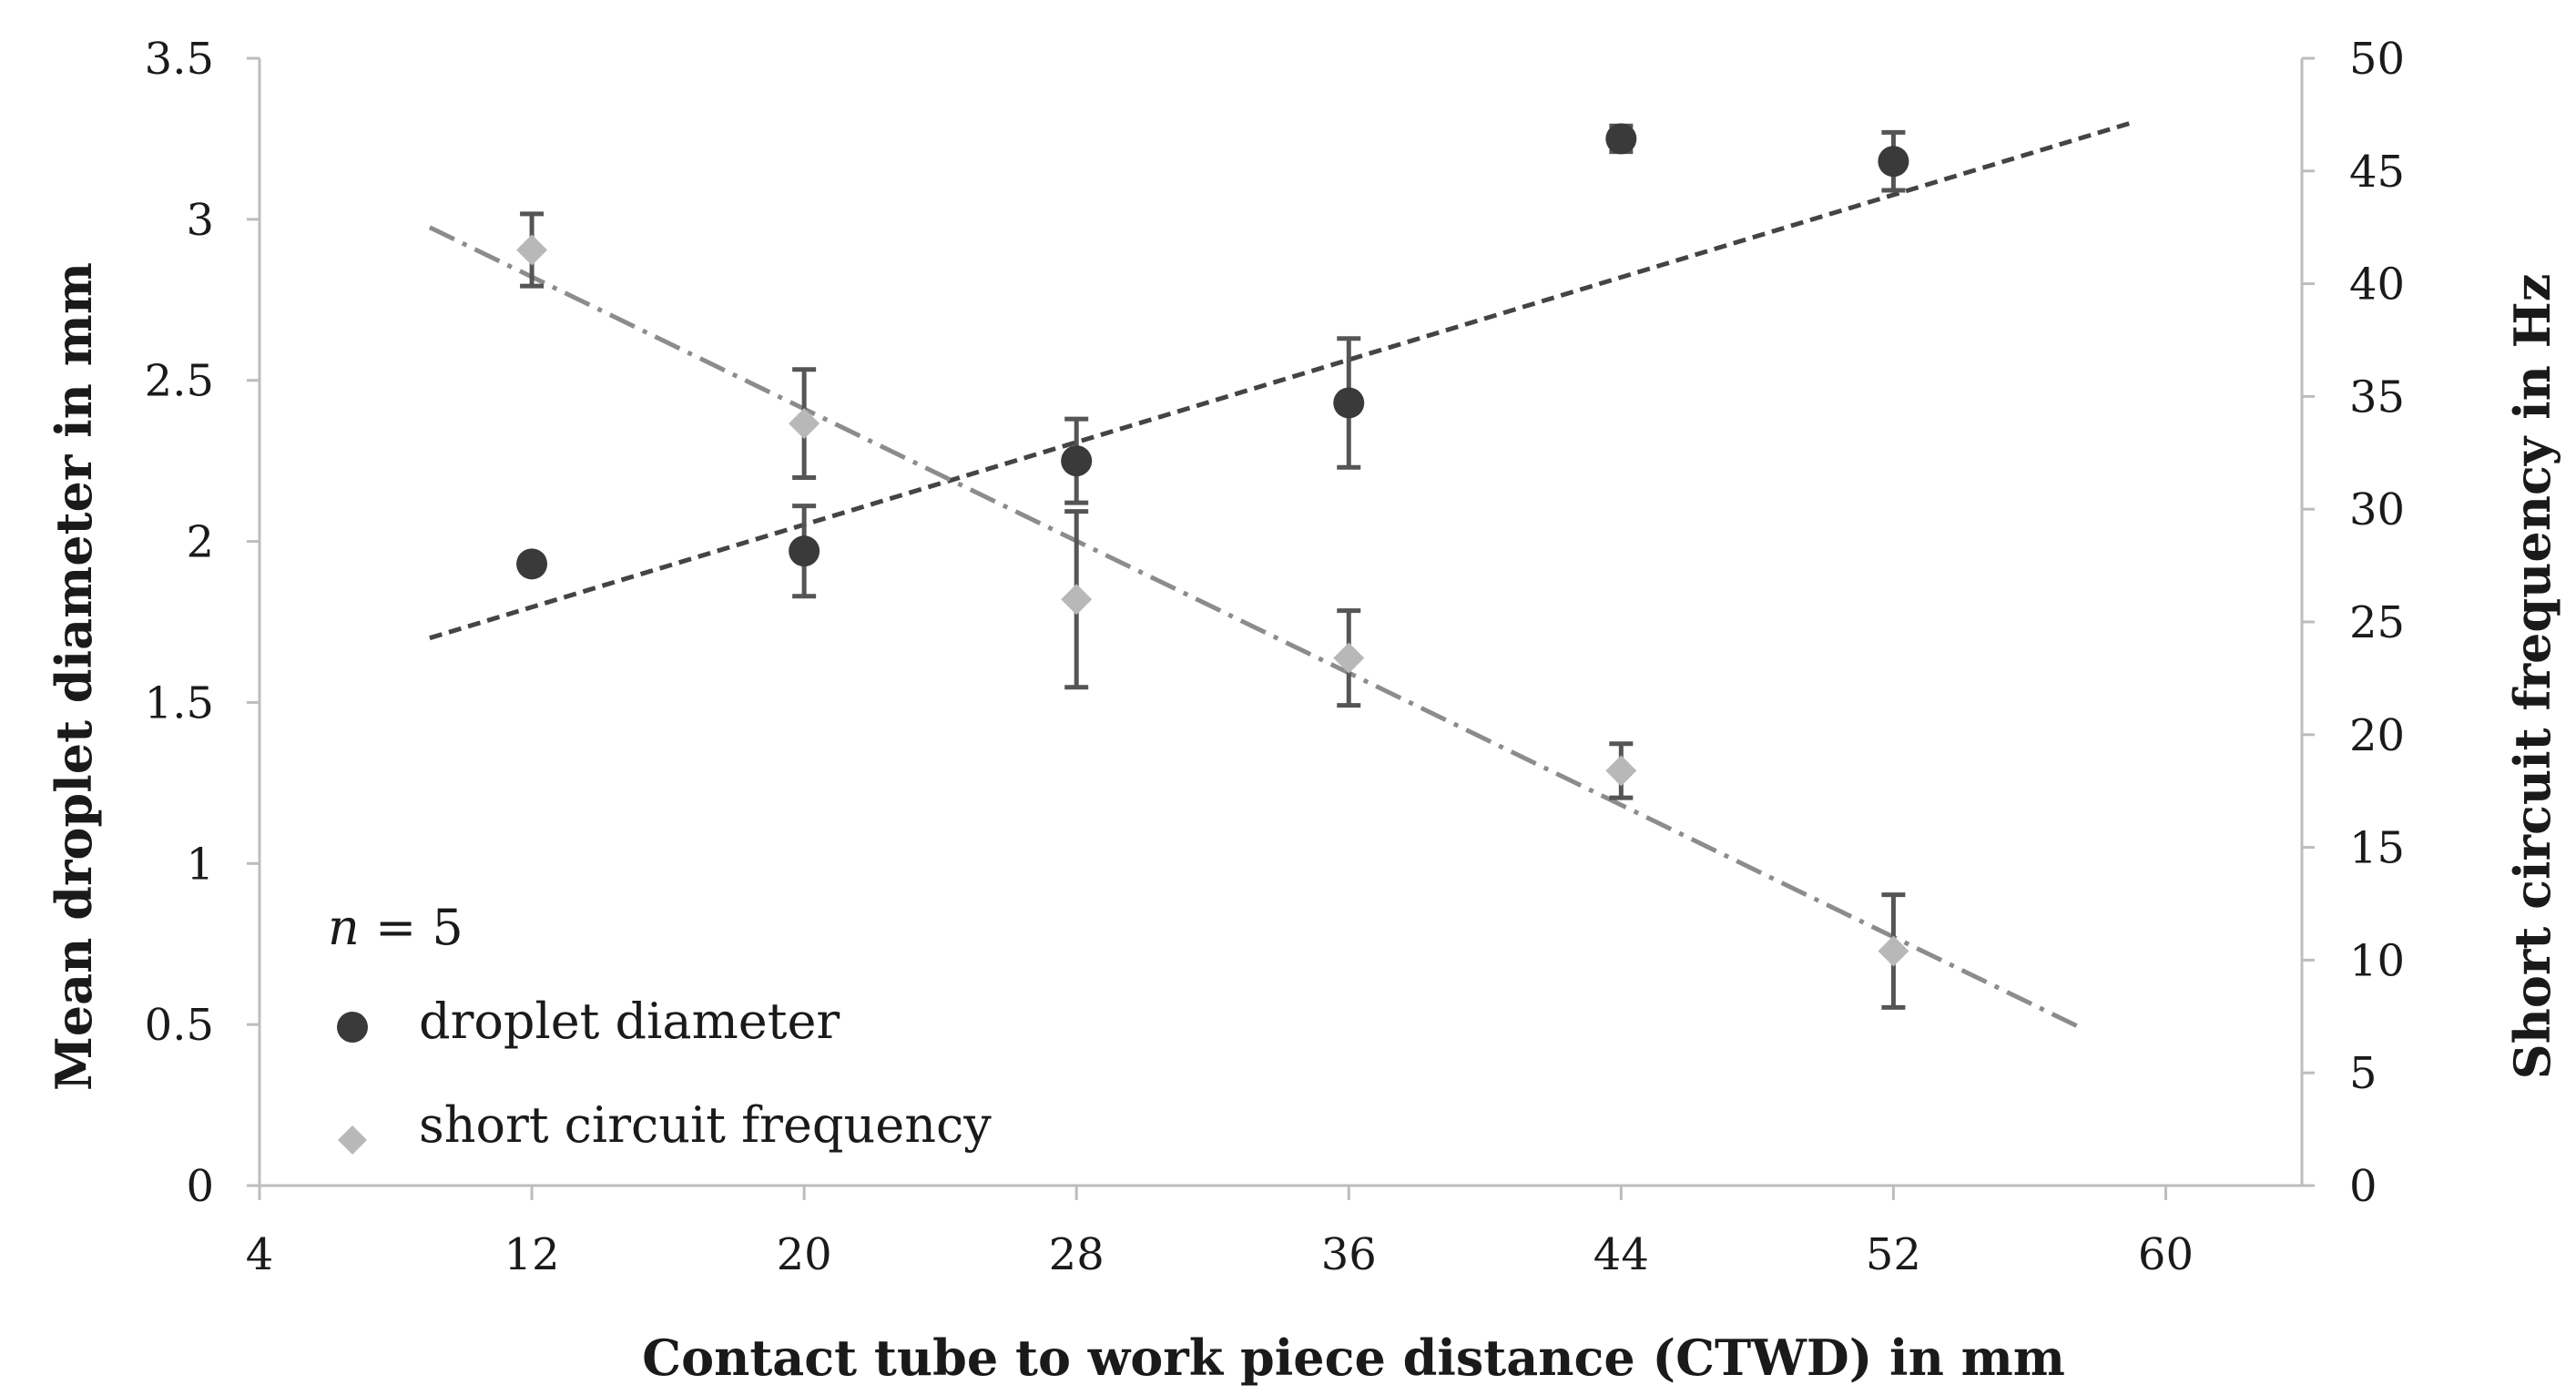  I want to click on x-tick-label: 28, so click(1077, 1254).